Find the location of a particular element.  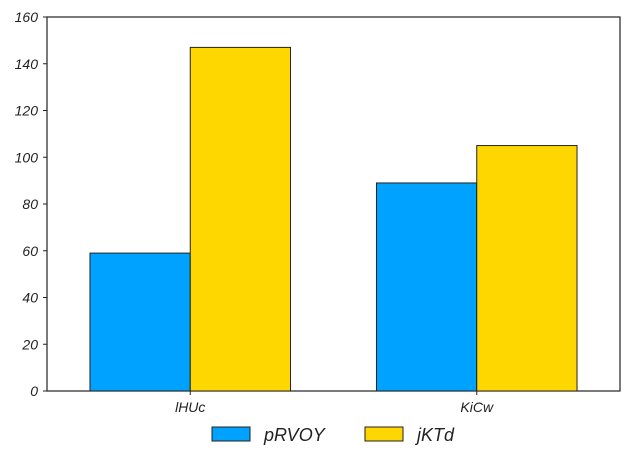

legend-swatch-jKTd is located at coordinates (384, 434).